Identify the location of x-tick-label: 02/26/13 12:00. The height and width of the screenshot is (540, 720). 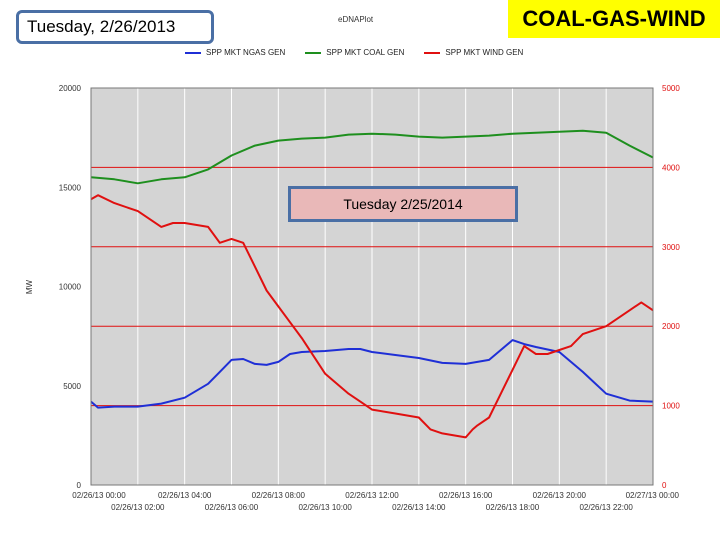
(372, 495).